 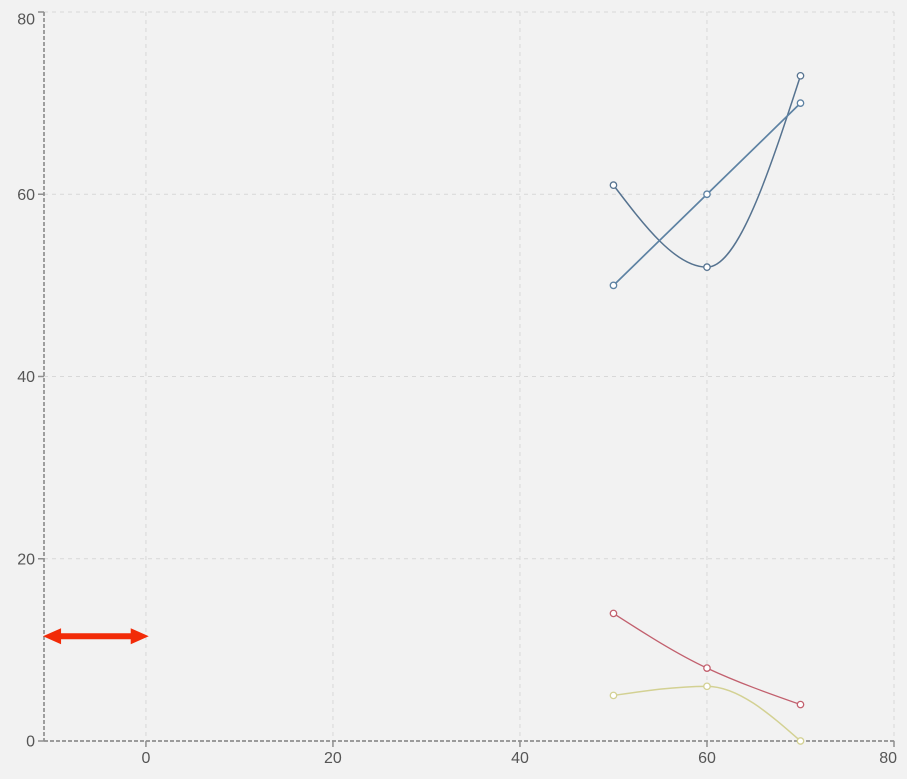 I want to click on series-dark-blue-curve, so click(x=707, y=171).